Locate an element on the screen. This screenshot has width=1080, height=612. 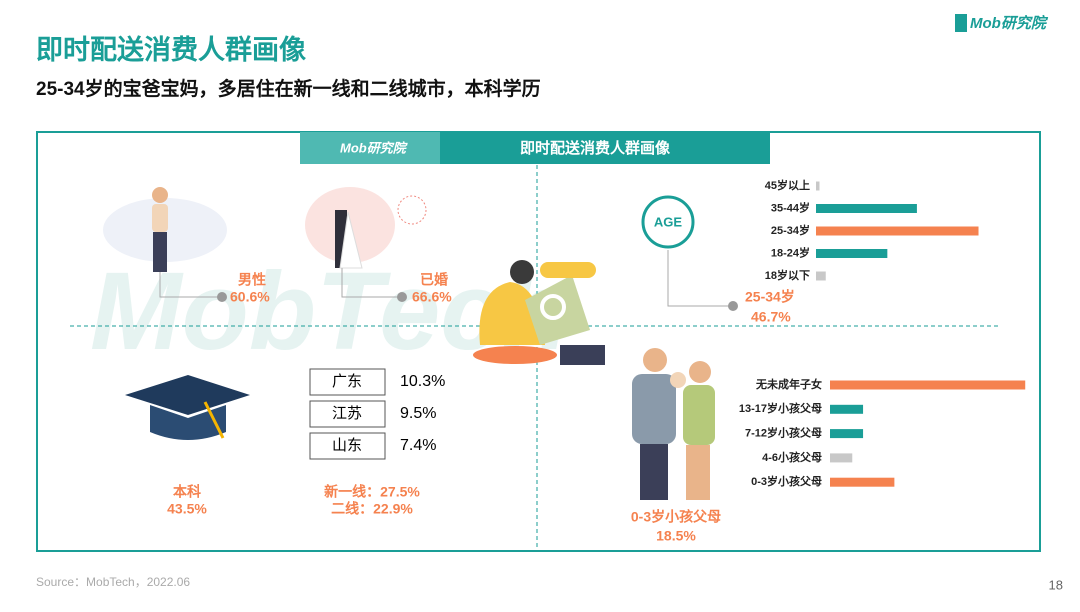
education-value: 43.5% is located at coordinates (187, 509).